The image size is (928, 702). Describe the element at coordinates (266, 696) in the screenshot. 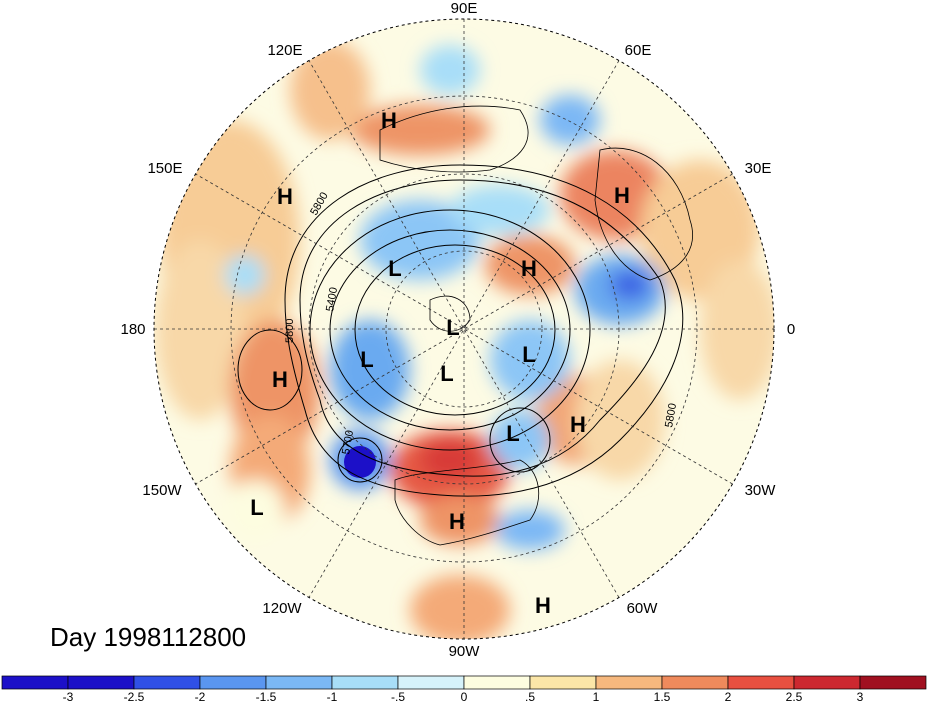

I see `colorbar-tick-label: -1.5` at that location.